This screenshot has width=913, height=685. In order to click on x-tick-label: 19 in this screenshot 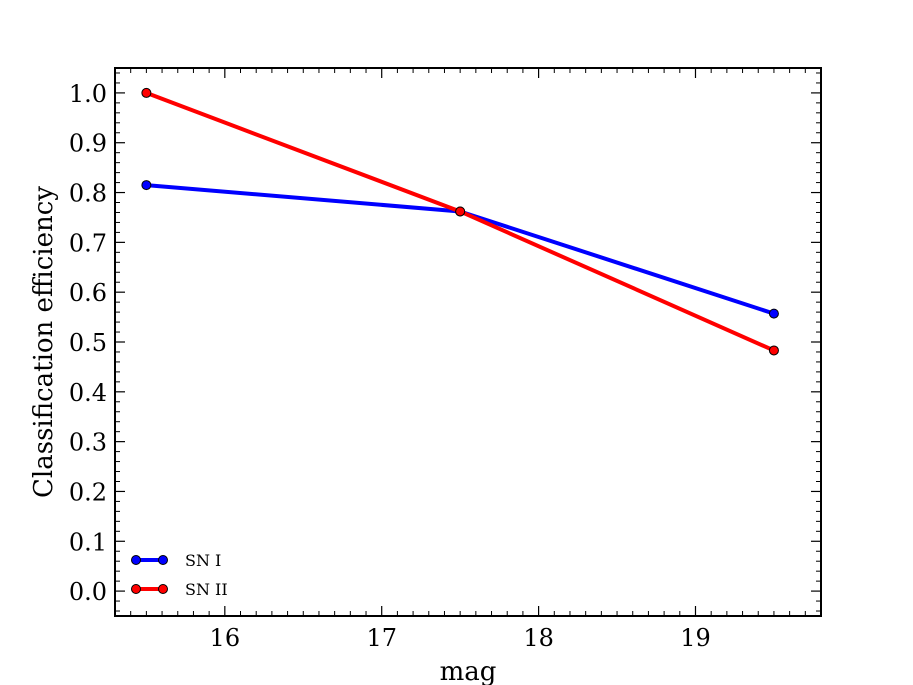, I will do `click(695, 638)`.